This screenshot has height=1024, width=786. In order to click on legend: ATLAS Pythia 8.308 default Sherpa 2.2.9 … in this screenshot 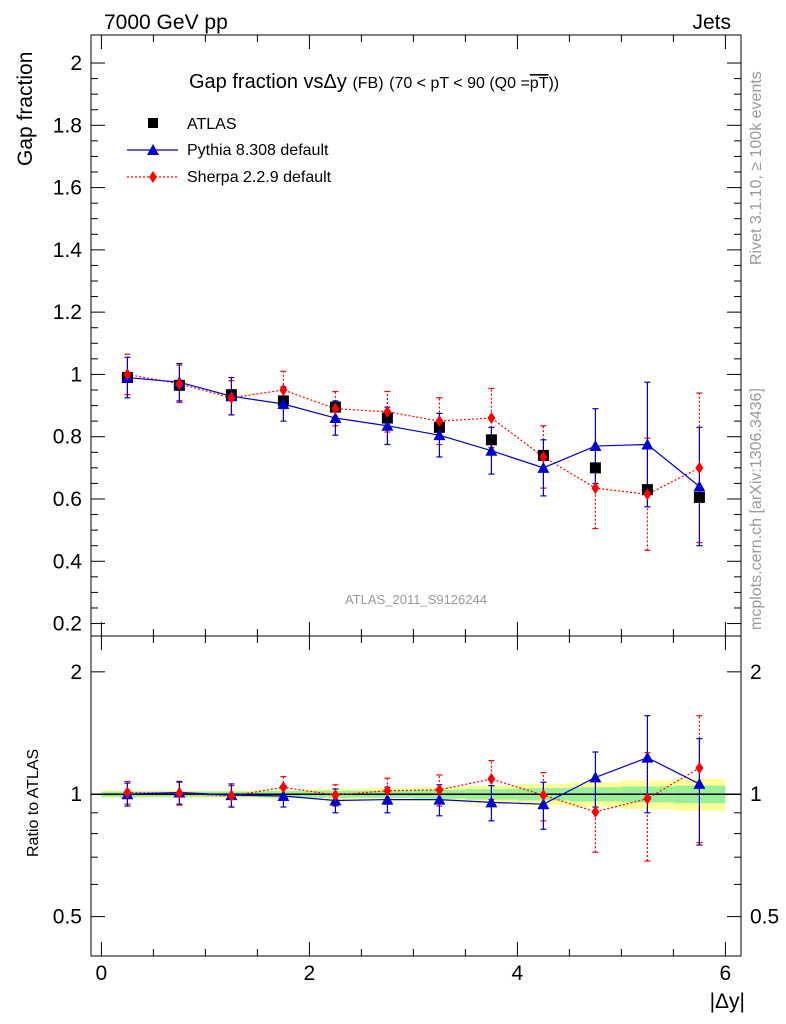, I will do `click(229, 151)`.